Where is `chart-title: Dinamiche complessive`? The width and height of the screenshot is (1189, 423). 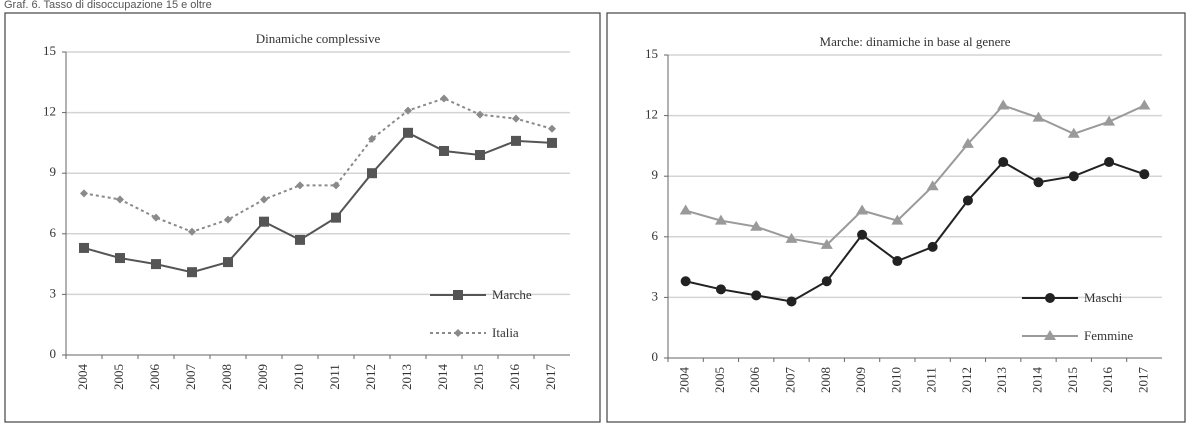 chart-title: Dinamiche complessive is located at coordinates (318, 38).